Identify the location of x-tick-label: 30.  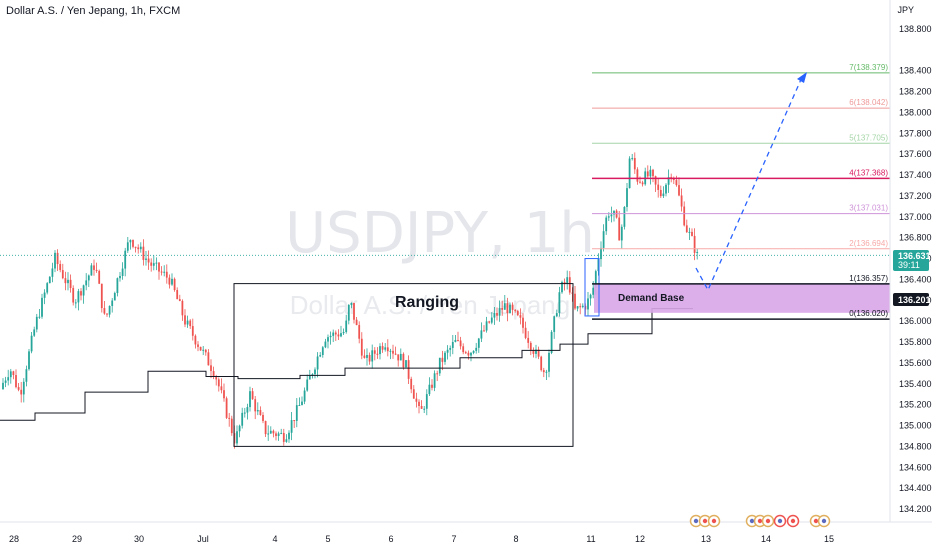
(139, 539).